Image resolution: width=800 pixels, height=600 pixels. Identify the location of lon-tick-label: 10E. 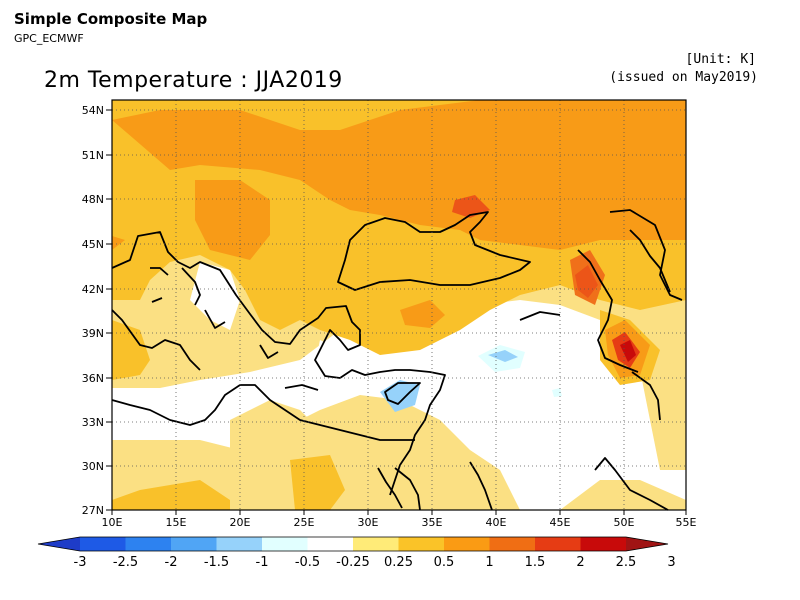
(112, 522).